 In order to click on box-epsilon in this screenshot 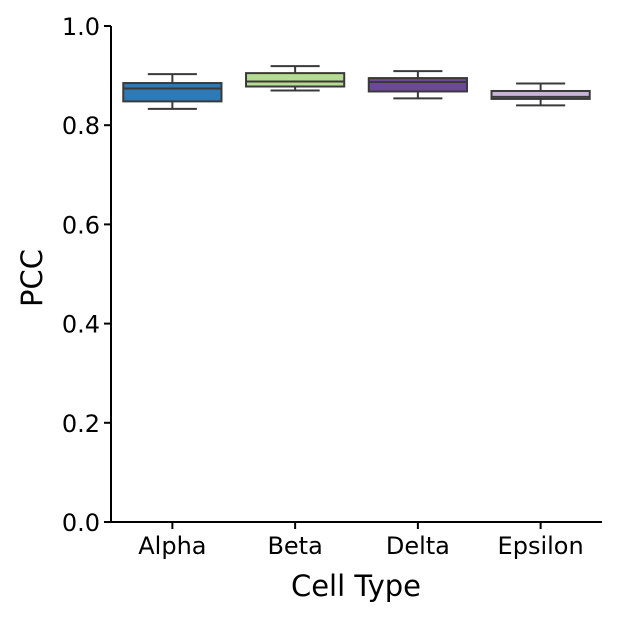, I will do `click(540, 94)`.